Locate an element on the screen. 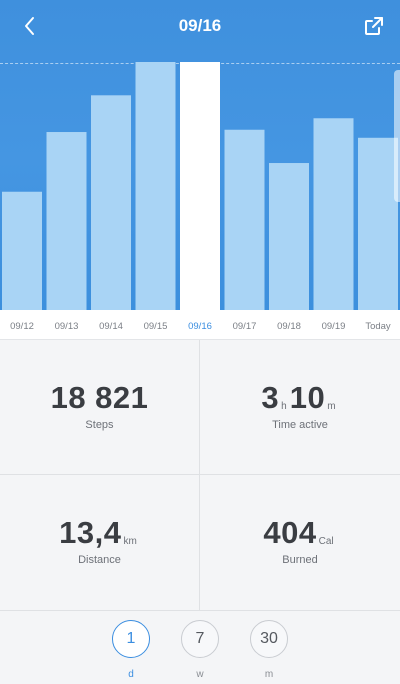 The image size is (400, 684). burned-stat: 404 Cal Burned is located at coordinates (300, 542).